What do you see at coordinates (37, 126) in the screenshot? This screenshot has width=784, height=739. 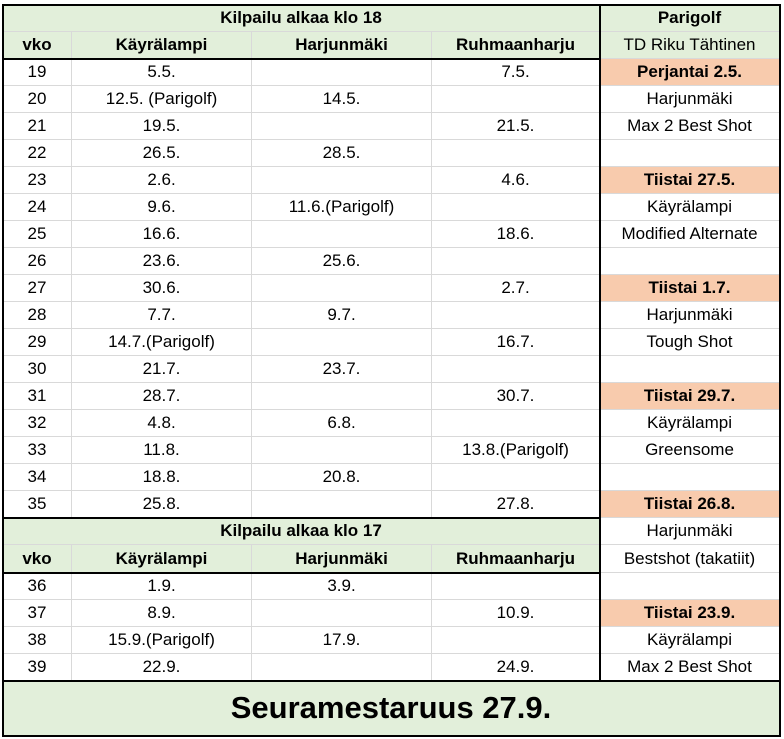 I see `week-cell: 21` at bounding box center [37, 126].